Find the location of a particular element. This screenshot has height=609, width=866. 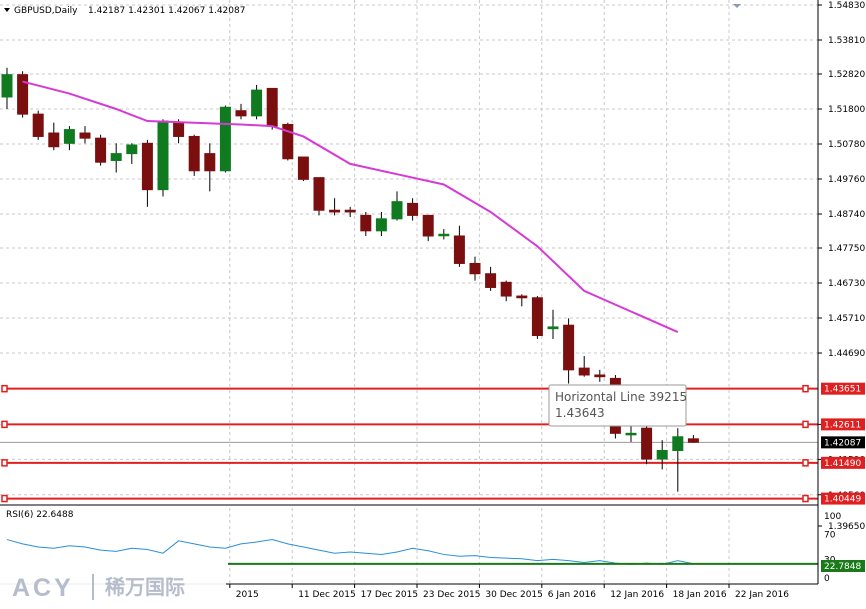

logo-chinese: 稀万国际 is located at coordinates (145, 587).